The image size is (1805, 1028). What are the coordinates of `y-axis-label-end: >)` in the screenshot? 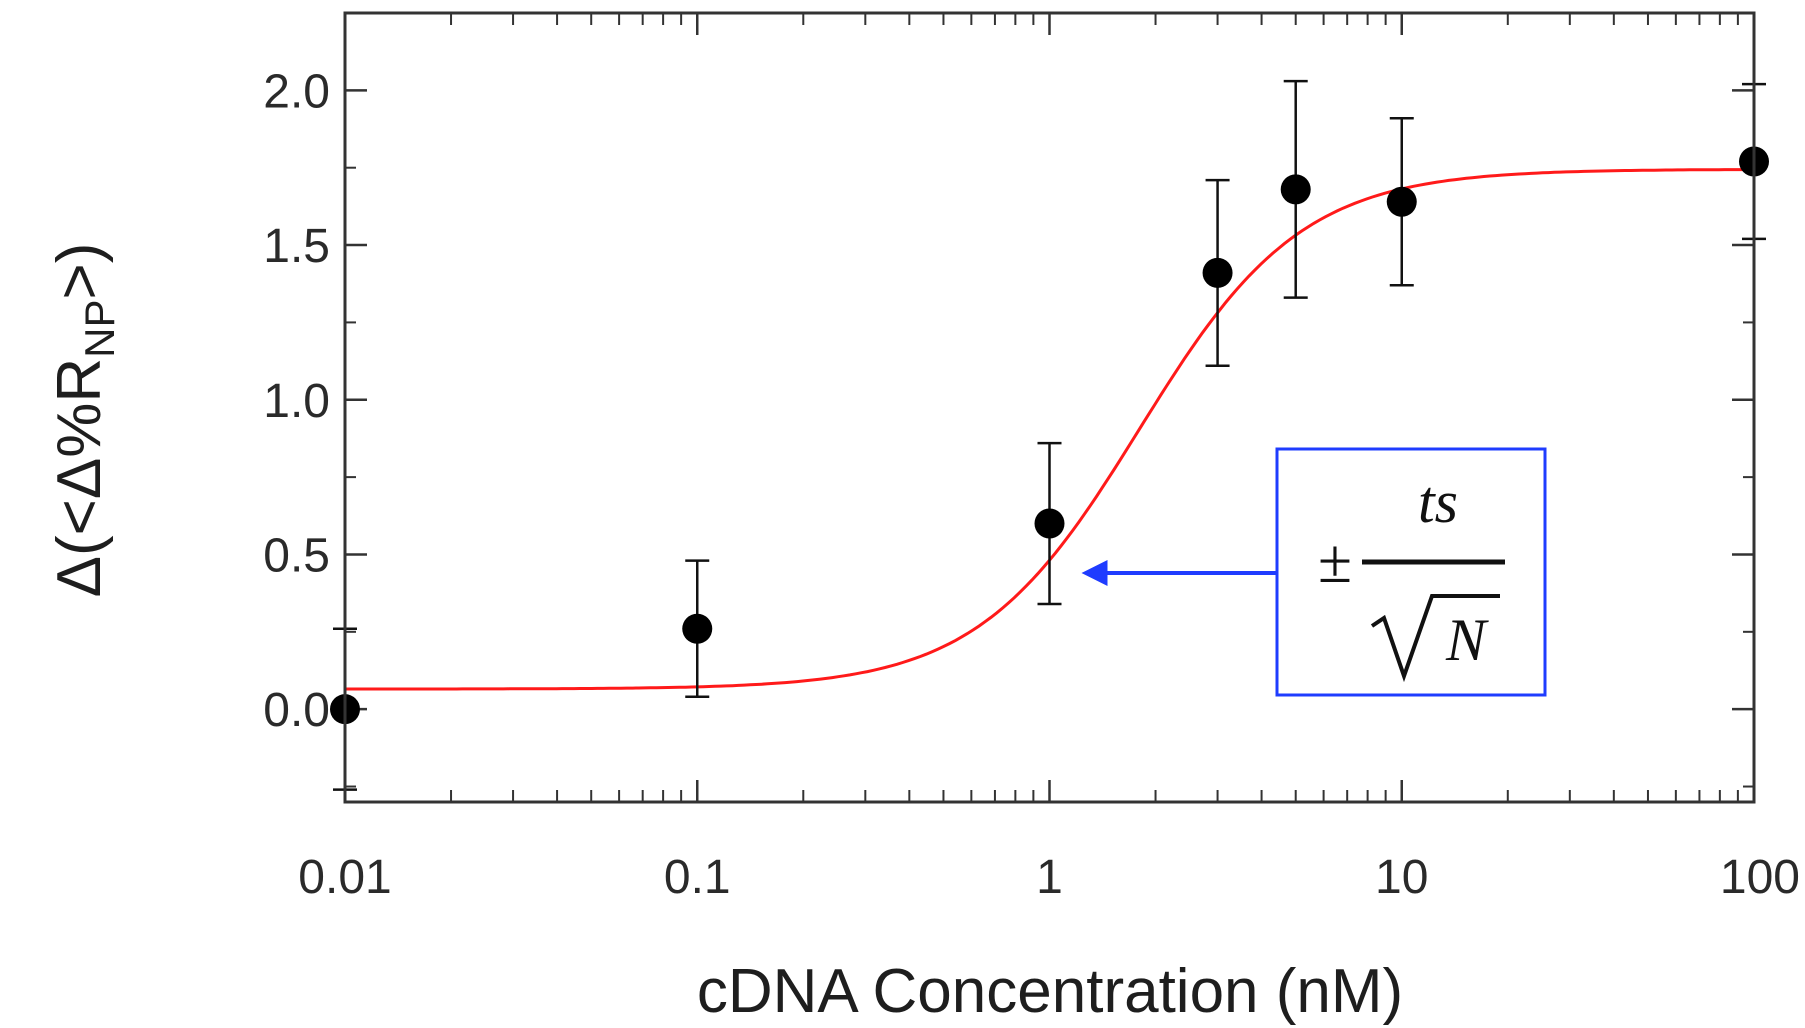 It's located at (79, 271).